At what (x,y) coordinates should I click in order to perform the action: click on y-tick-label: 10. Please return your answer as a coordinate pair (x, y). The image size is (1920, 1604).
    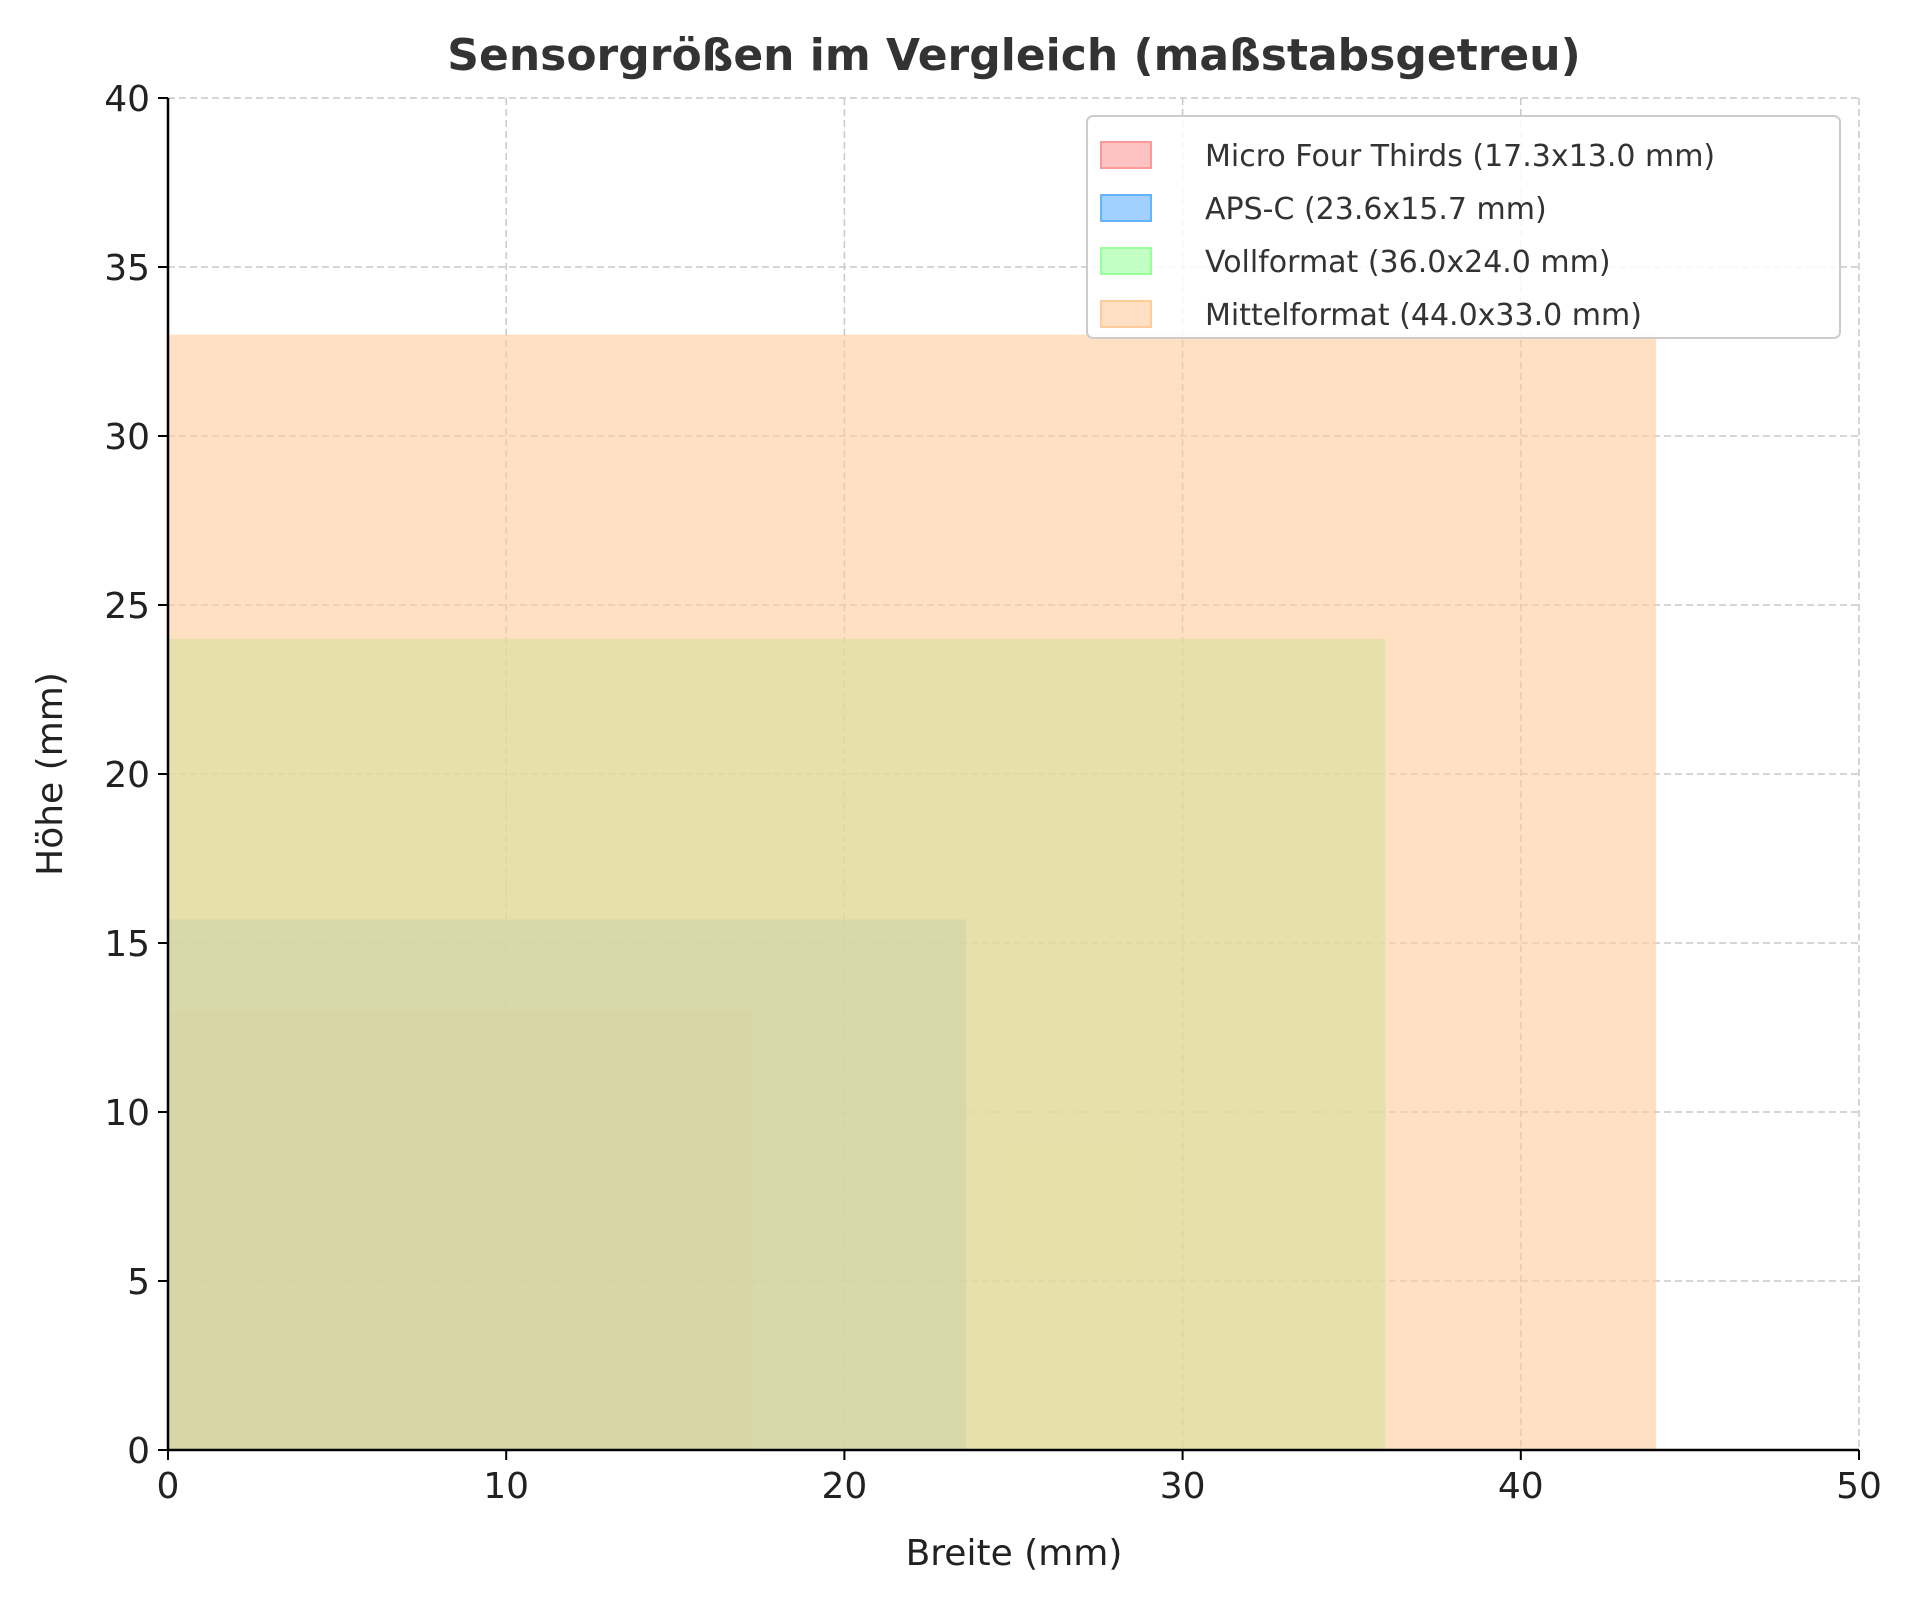
    Looking at the image, I should click on (127, 1113).